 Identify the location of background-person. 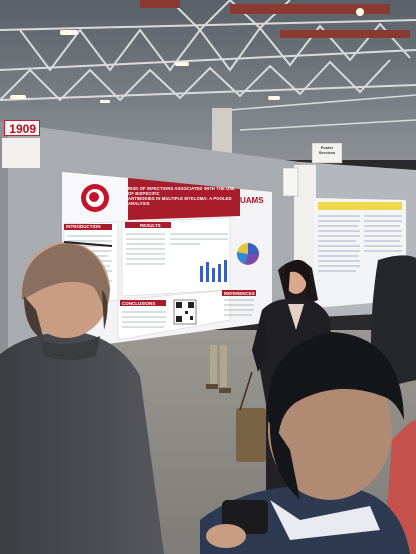
(218, 369).